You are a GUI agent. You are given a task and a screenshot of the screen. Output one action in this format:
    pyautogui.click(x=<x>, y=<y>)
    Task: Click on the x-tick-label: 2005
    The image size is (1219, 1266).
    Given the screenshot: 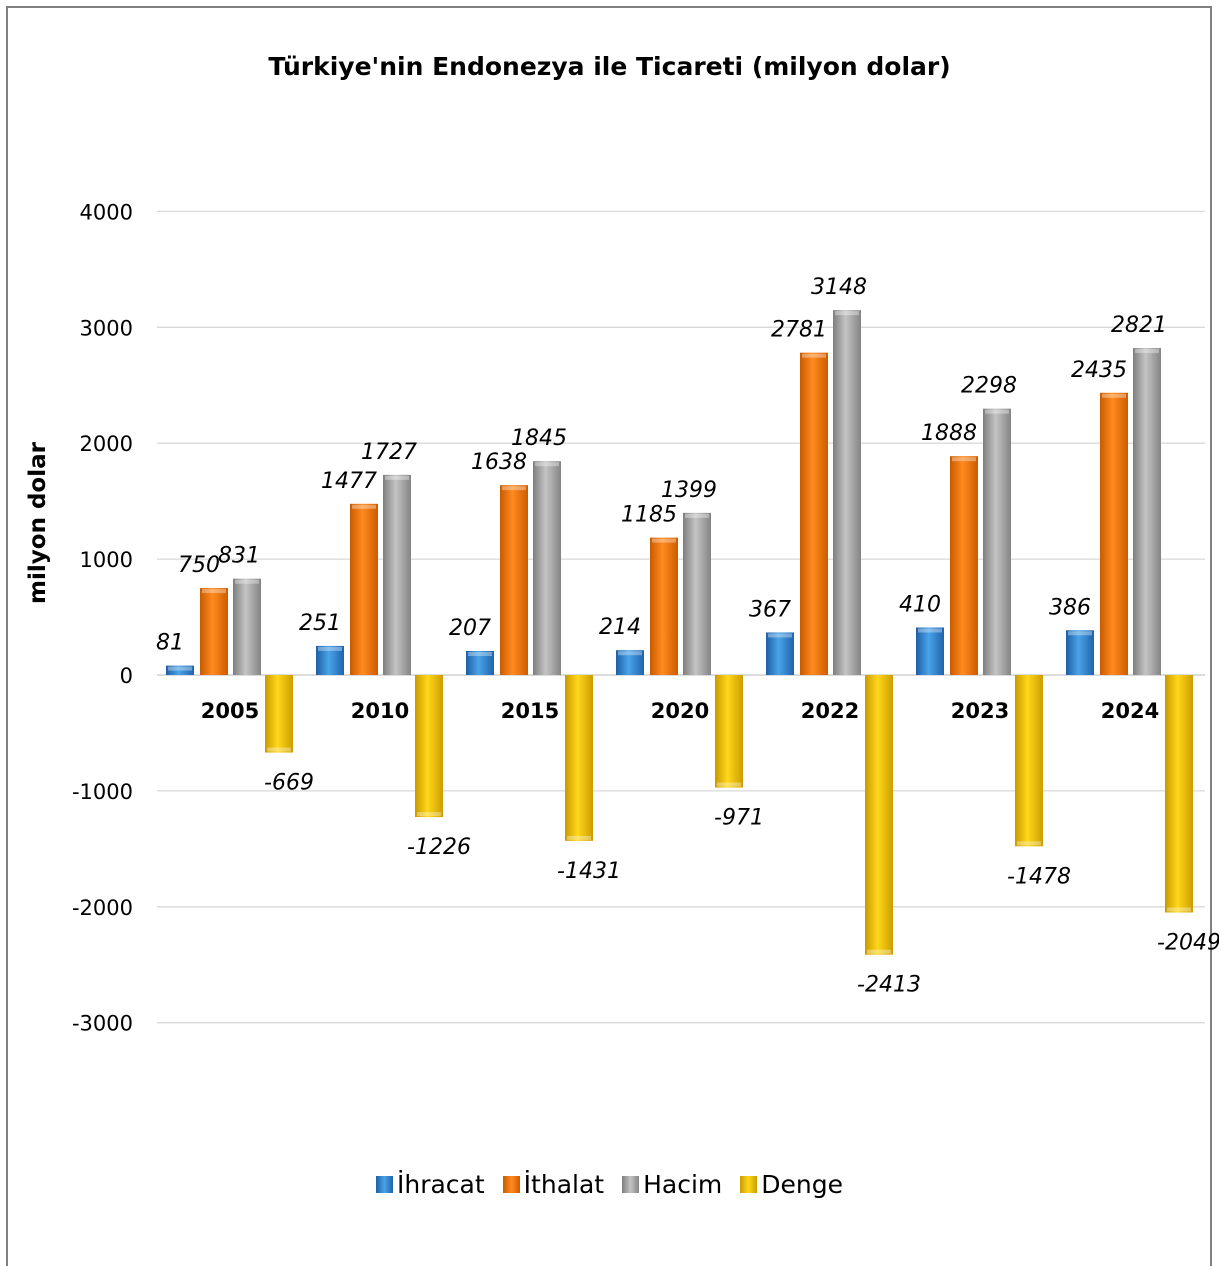 What is the action you would take?
    pyautogui.click(x=230, y=711)
    